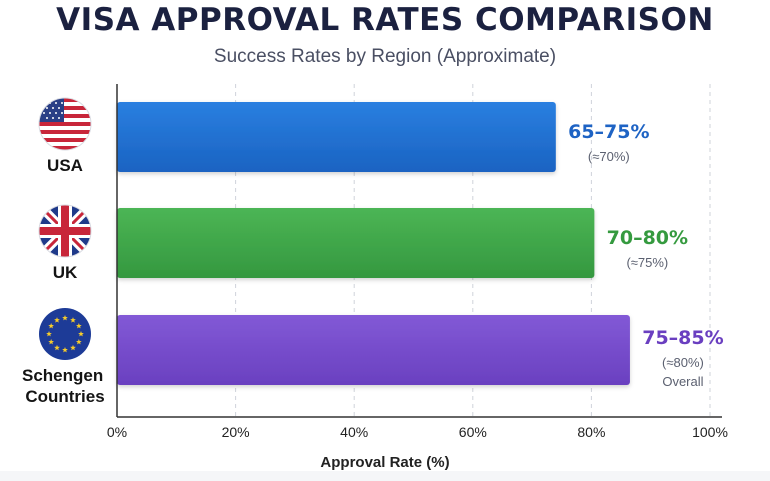 This screenshot has height=481, width=770. Describe the element at coordinates (65, 272) in the screenshot. I see `category-label-uk: UK` at that location.